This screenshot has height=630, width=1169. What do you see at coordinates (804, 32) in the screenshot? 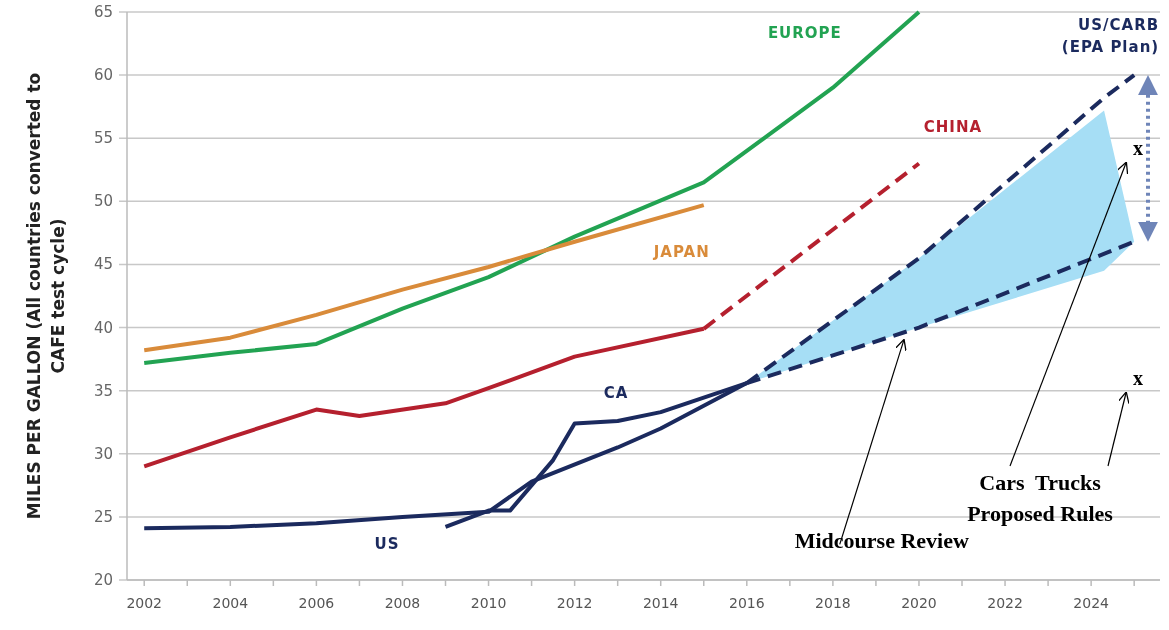
I see `series-label: EUROPE` at bounding box center [804, 32].